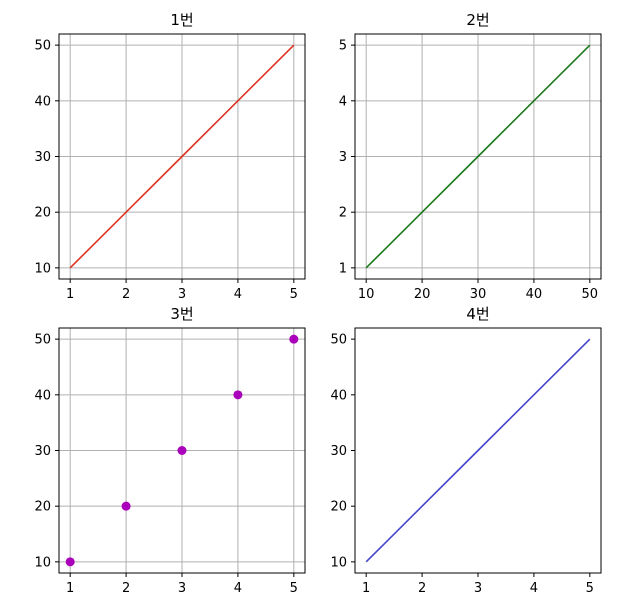 The width and height of the screenshot is (636, 616). What do you see at coordinates (478, 294) in the screenshot?
I see `x-tick-label-3: 30` at bounding box center [478, 294].